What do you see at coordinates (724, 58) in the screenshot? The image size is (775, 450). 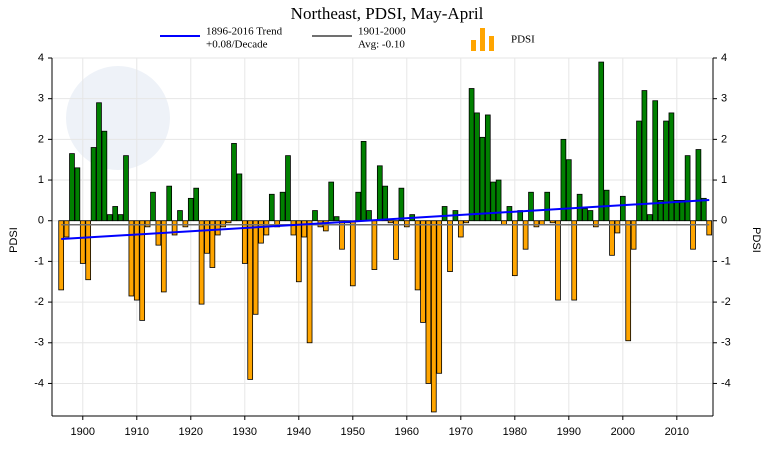 I see `y2-tick-label: 4` at bounding box center [724, 58].